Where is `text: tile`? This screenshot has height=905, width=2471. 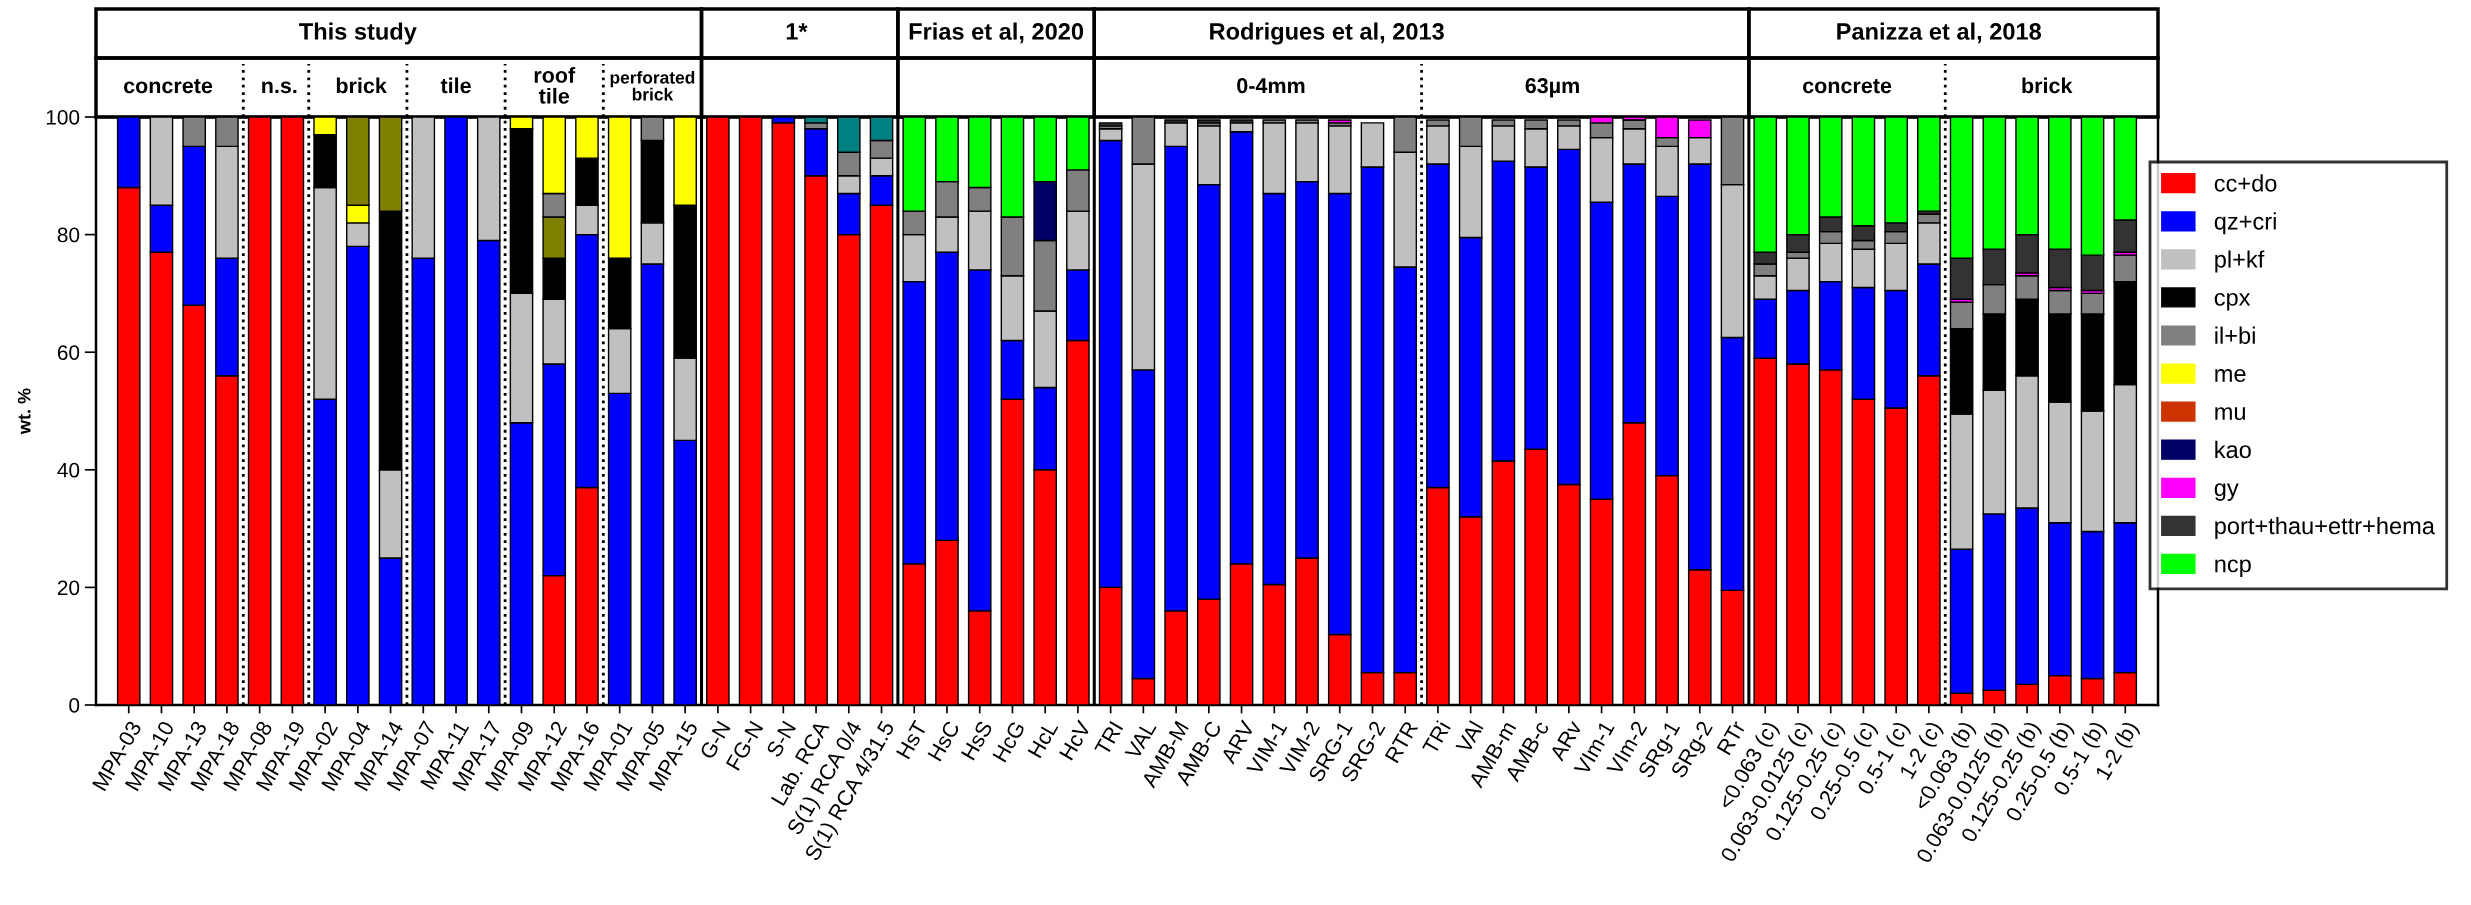 text: tile is located at coordinates (455, 85).